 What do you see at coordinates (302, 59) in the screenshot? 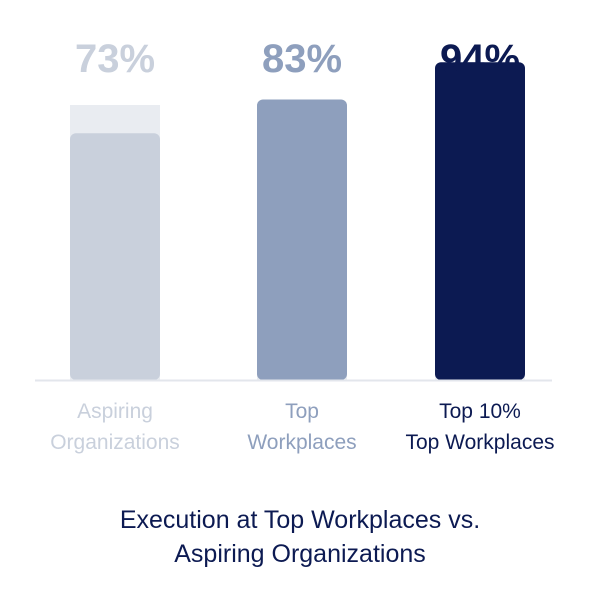
I see `value-label-2: 83%` at bounding box center [302, 59].